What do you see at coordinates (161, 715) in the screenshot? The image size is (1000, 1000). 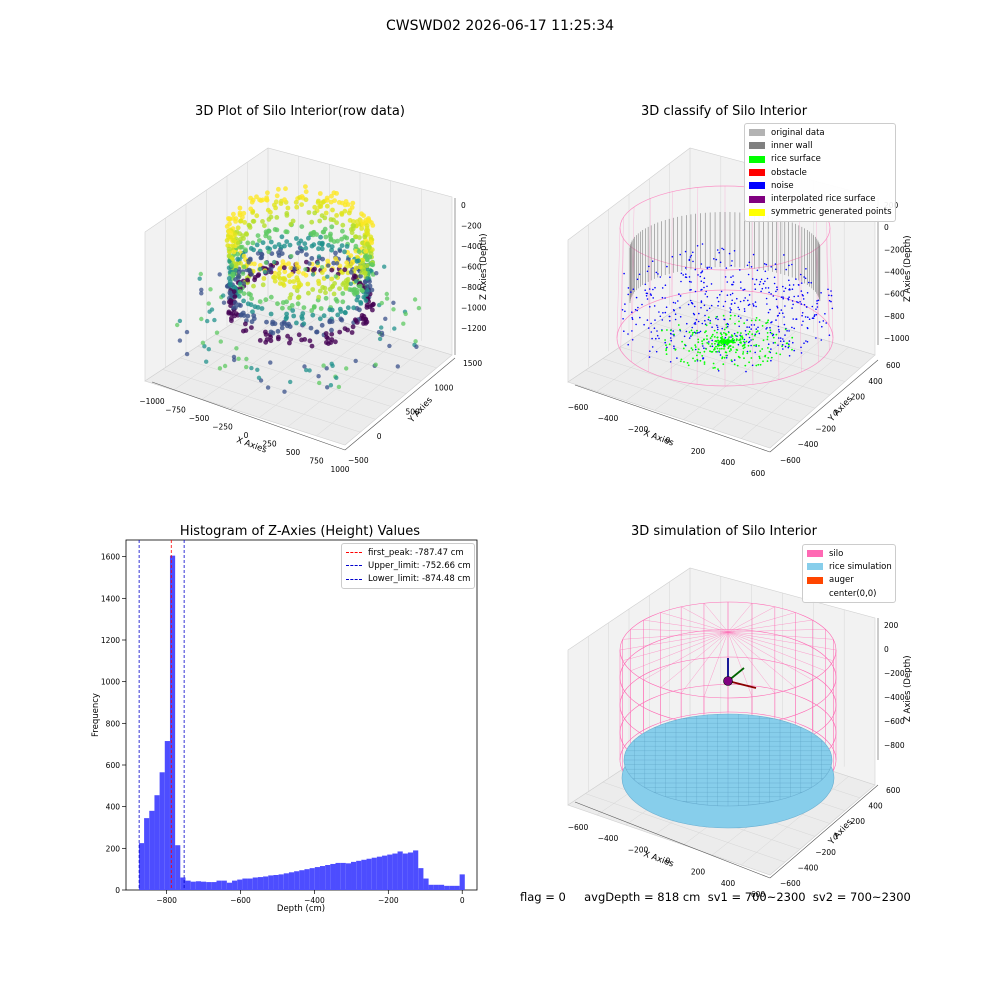 I see `histogram-vlines` at bounding box center [161, 715].